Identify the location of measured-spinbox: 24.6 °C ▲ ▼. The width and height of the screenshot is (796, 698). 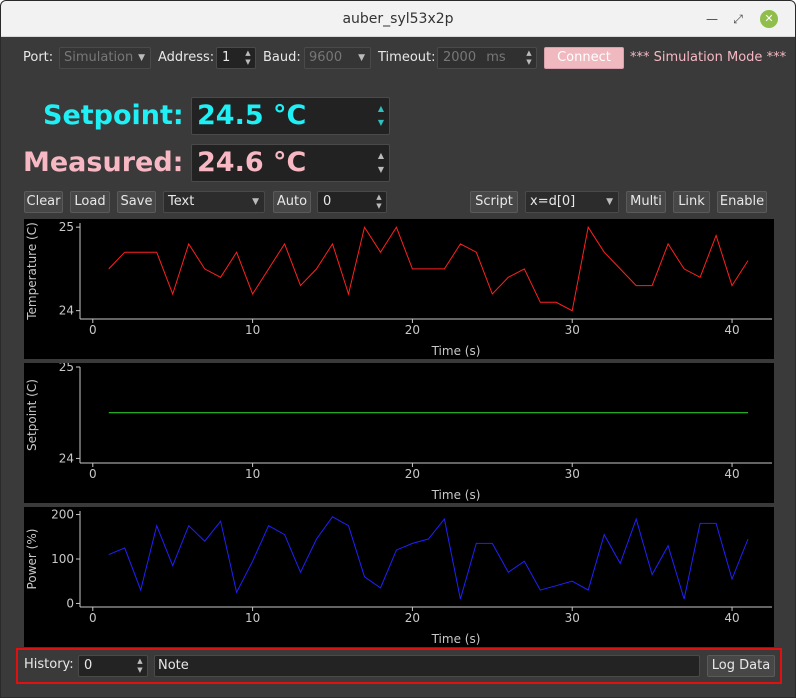
(290, 163).